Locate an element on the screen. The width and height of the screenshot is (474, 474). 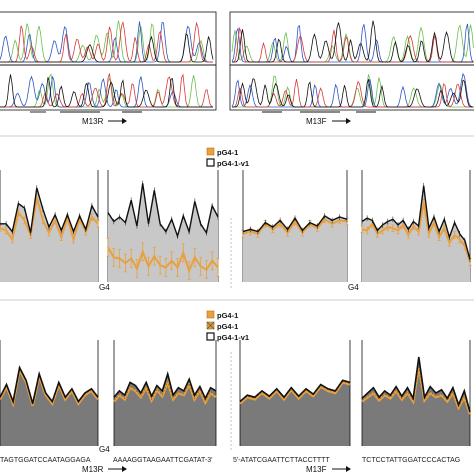
sequence-label-right: M13F is located at coordinates (316, 469).